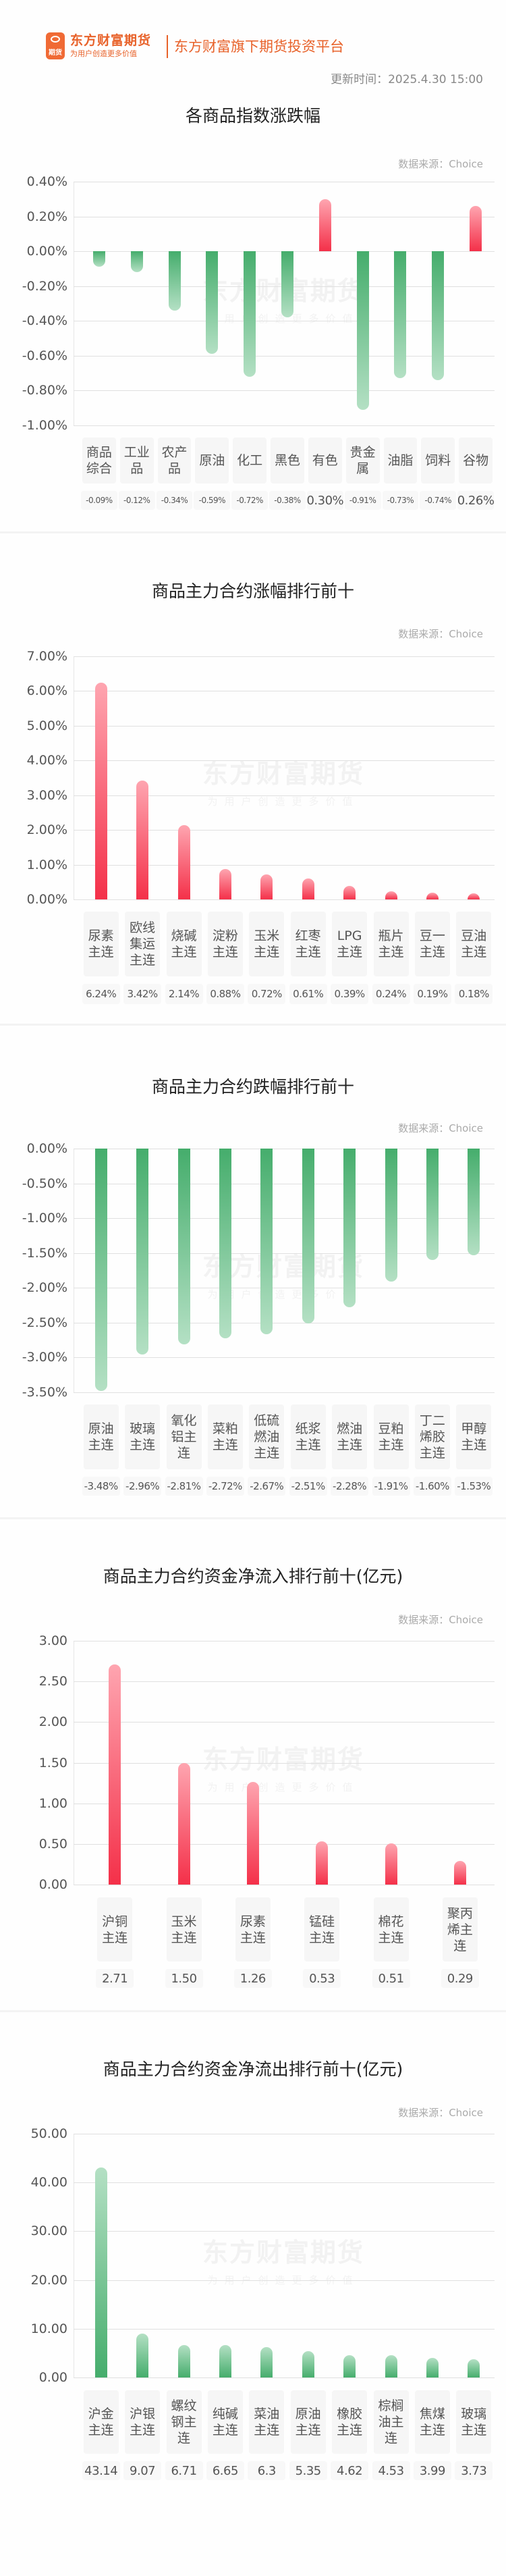  What do you see at coordinates (252, 591) in the screenshot?
I see `chart-title: 商品主力合约涨幅排行前十` at bounding box center [252, 591].